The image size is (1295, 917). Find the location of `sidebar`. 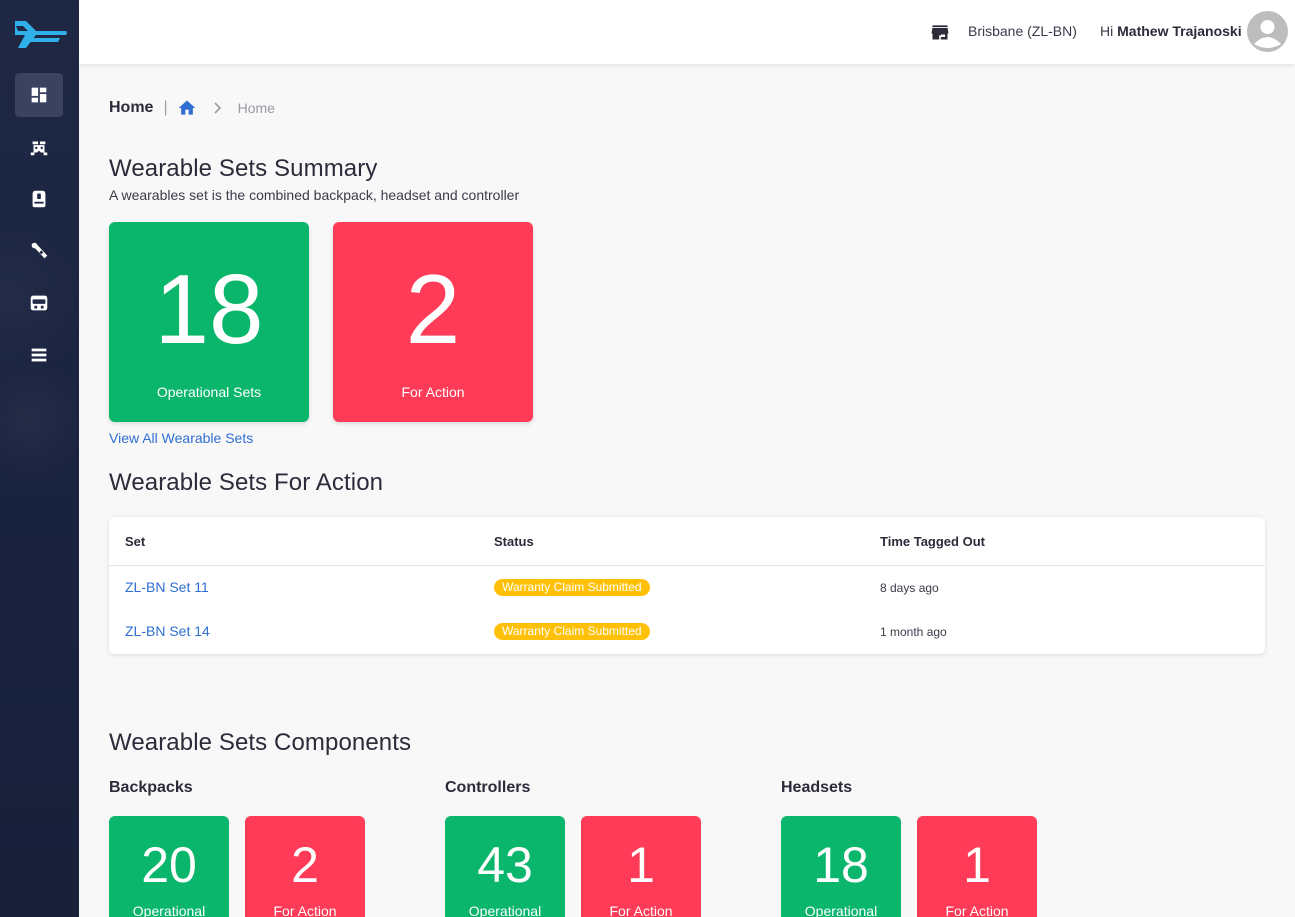

sidebar is located at coordinates (39, 458).